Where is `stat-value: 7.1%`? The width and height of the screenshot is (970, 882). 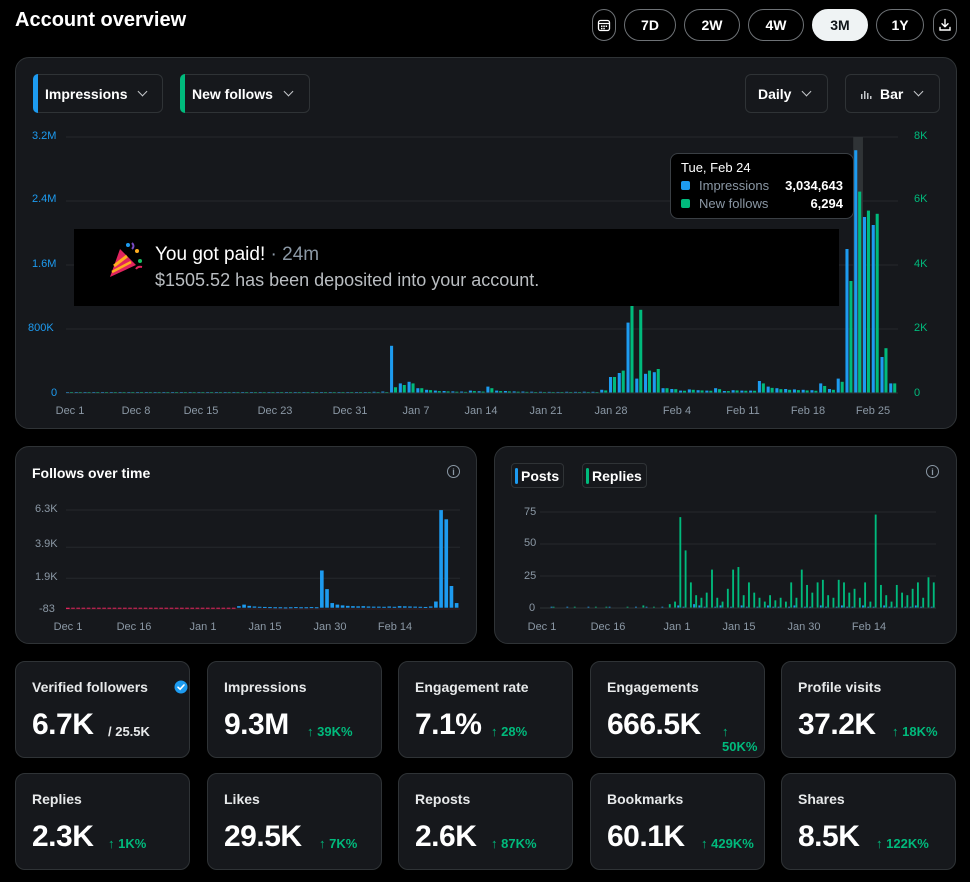
stat-value: 7.1% is located at coordinates (448, 724).